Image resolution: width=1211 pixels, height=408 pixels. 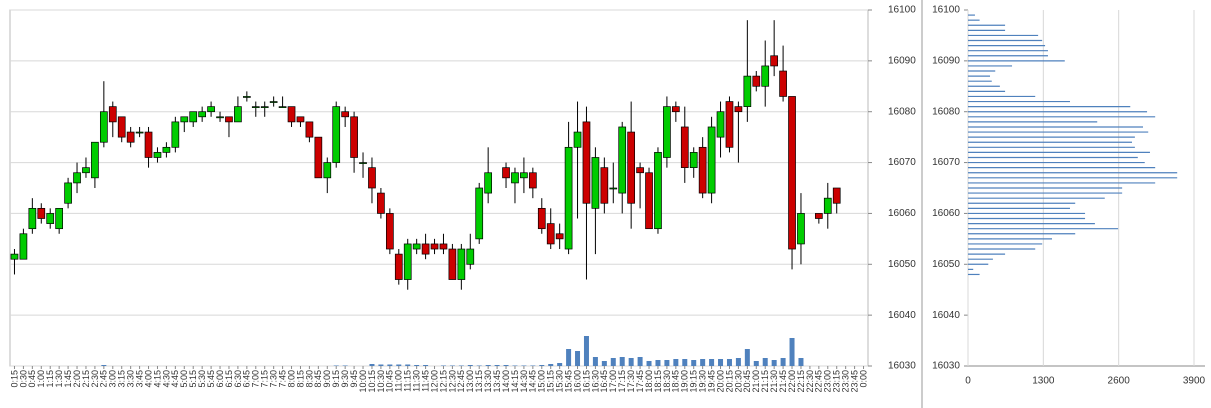 What do you see at coordinates (658, 381) in the screenshot?
I see `x-tick-label: 18:15` at bounding box center [658, 381].